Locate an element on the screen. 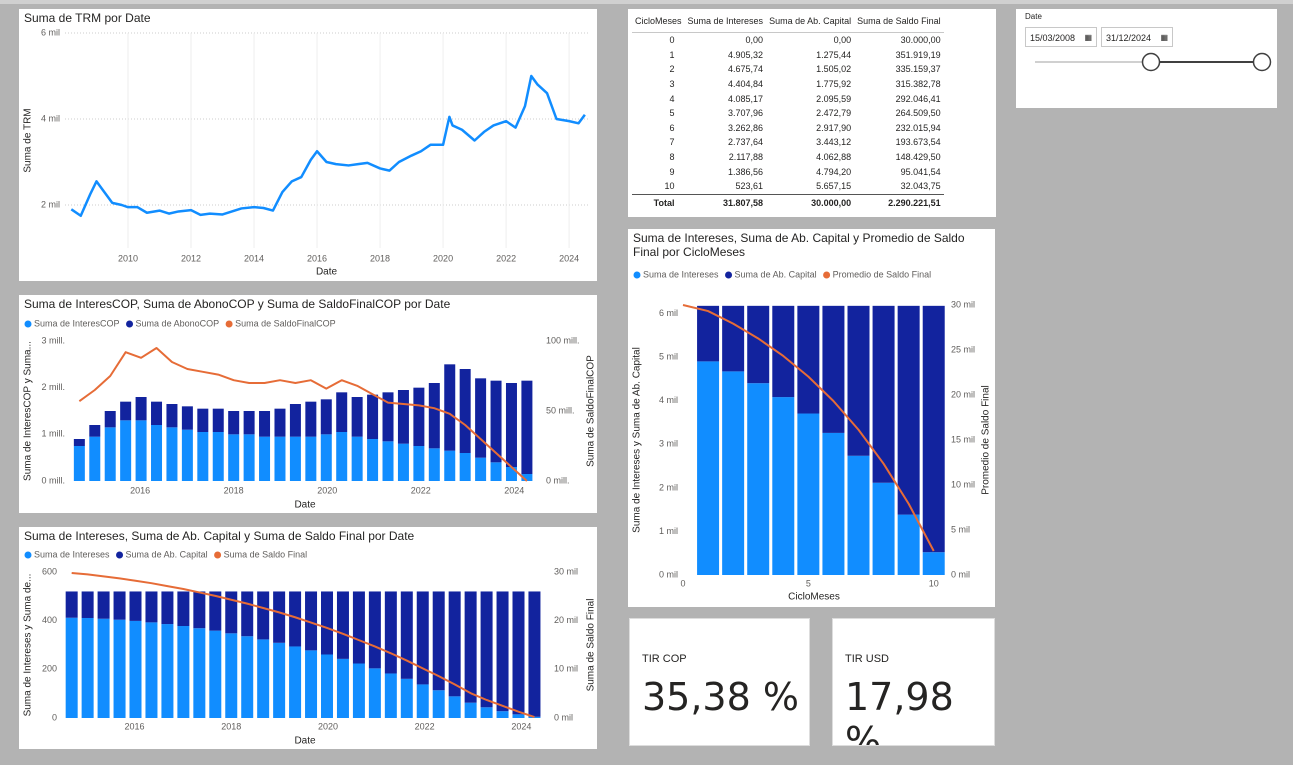 This screenshot has width=1293, height=765. y2-tick-label: 100 mill. is located at coordinates (563, 340).